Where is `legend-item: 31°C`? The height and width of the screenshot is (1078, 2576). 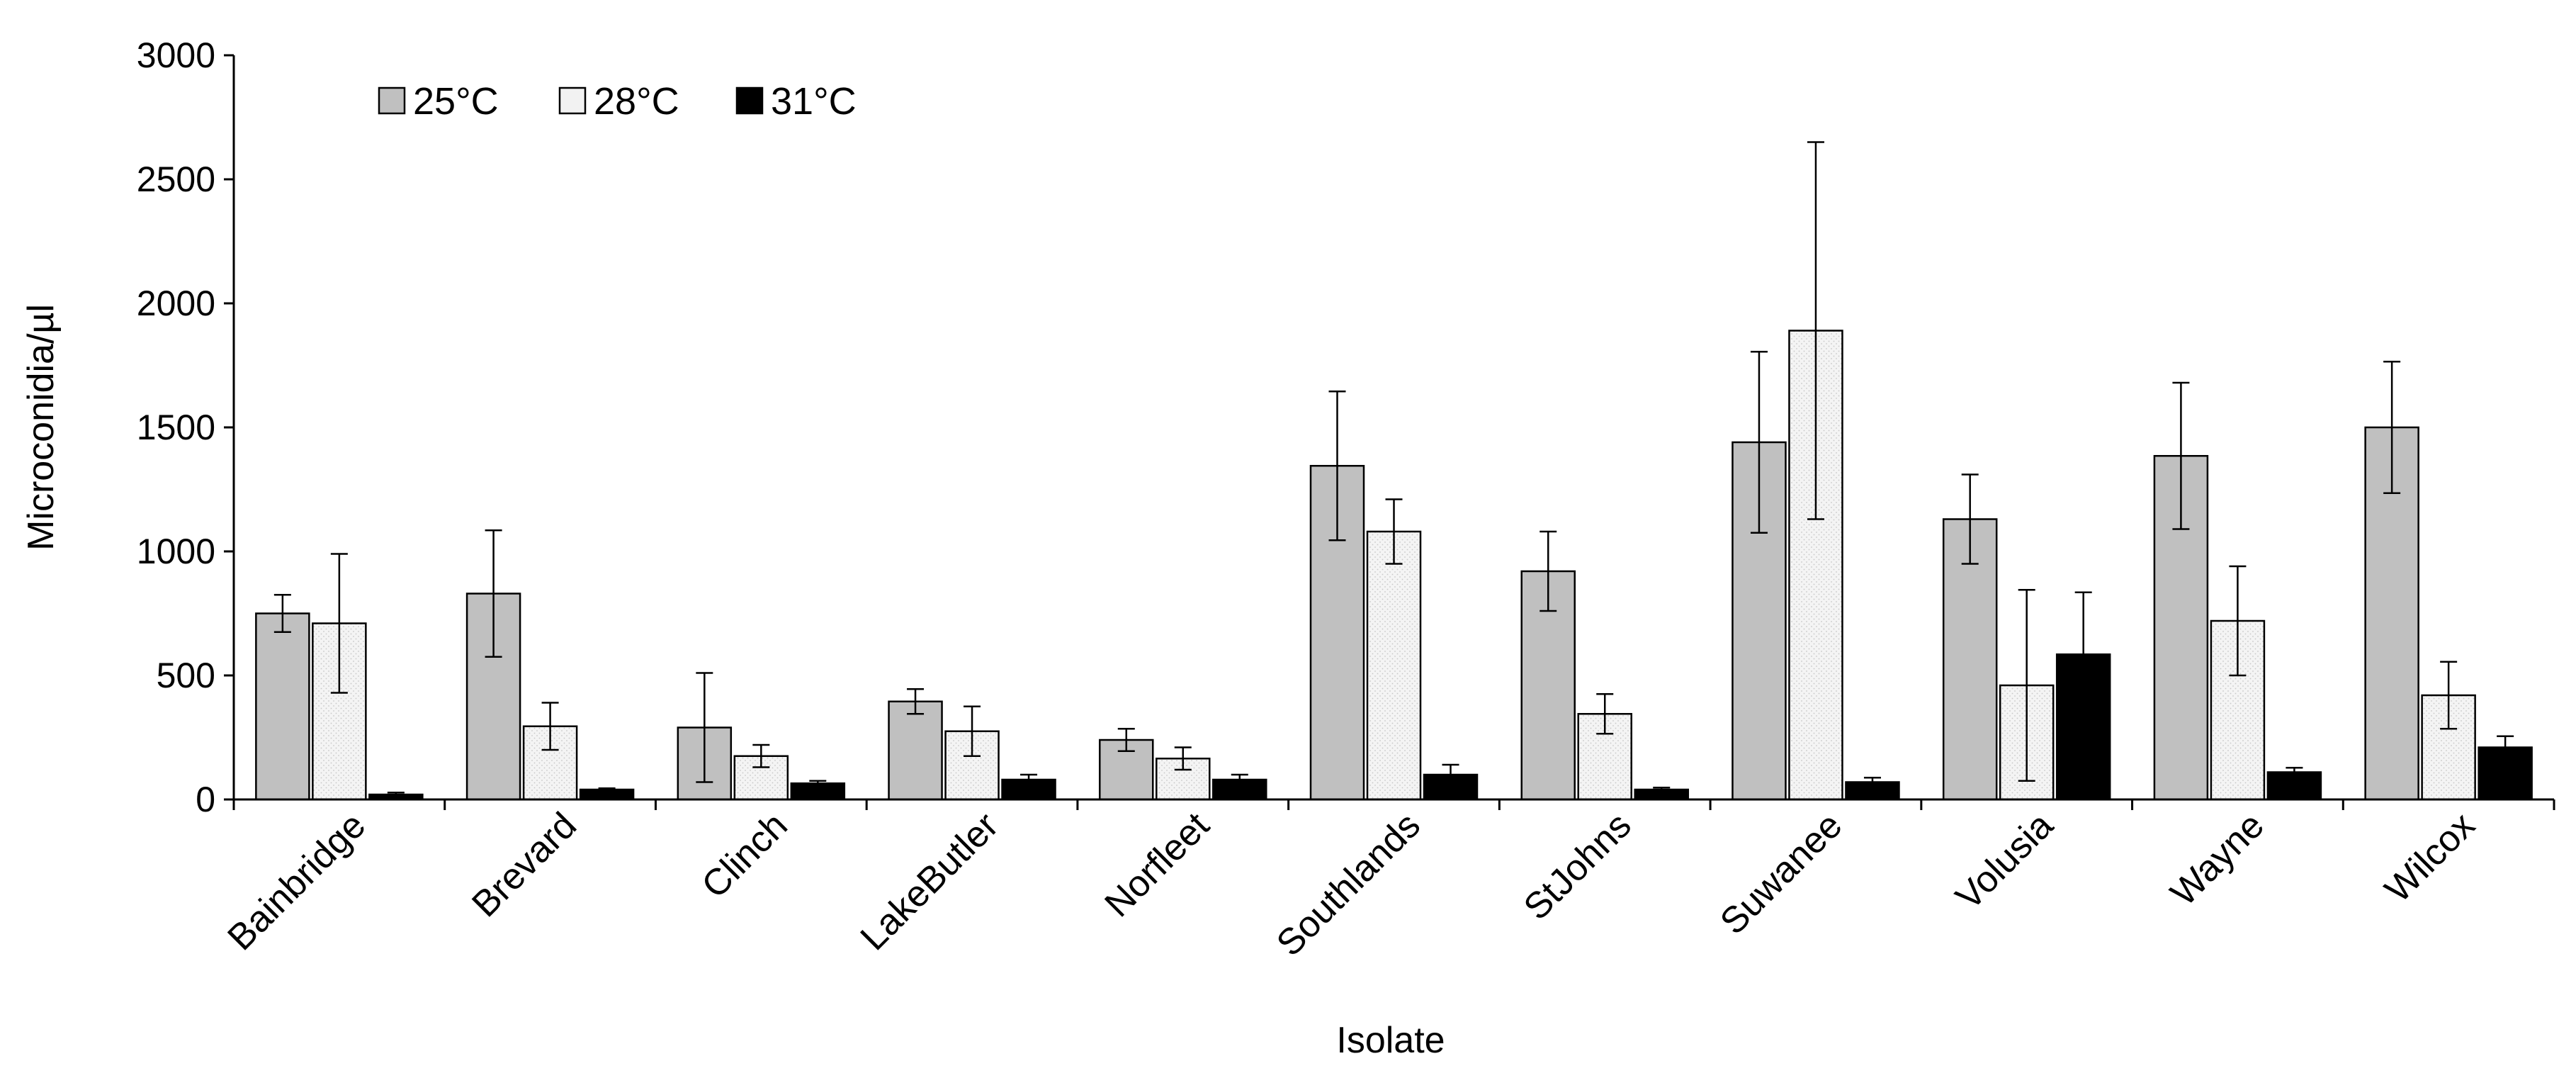 legend-item: 31°C is located at coordinates (796, 101).